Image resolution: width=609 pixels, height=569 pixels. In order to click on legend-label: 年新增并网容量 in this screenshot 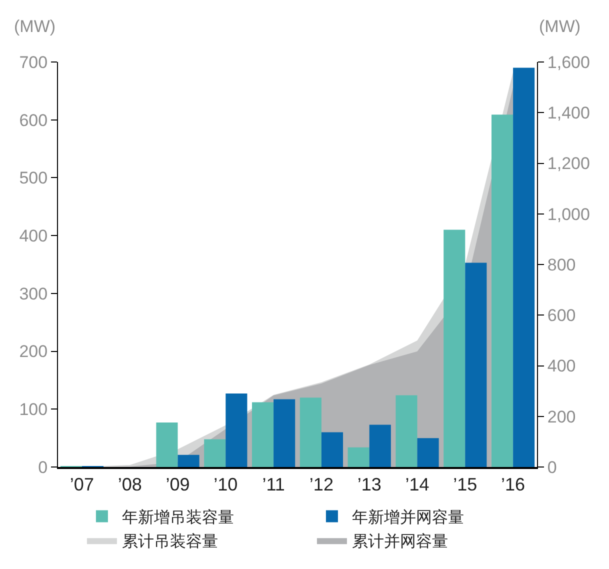, I will do `click(408, 517)`.